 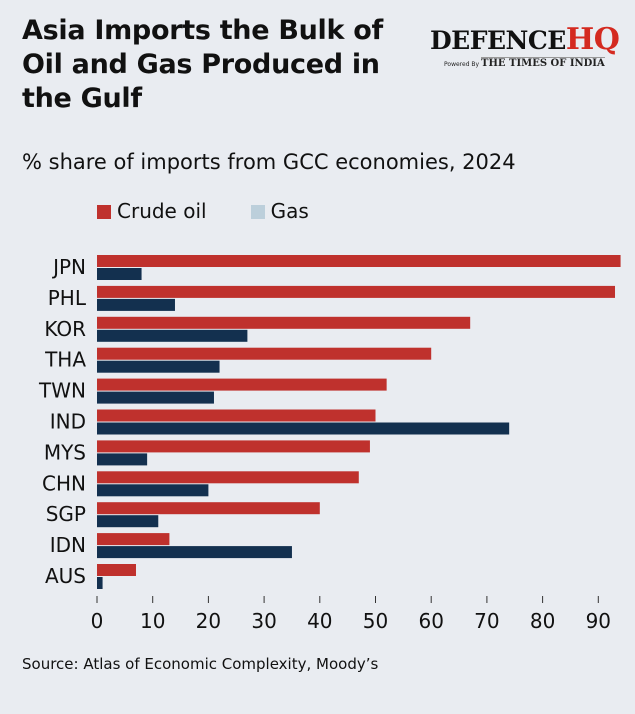 What do you see at coordinates (284, 322) in the screenshot?
I see `bar-crude-kor` at bounding box center [284, 322].